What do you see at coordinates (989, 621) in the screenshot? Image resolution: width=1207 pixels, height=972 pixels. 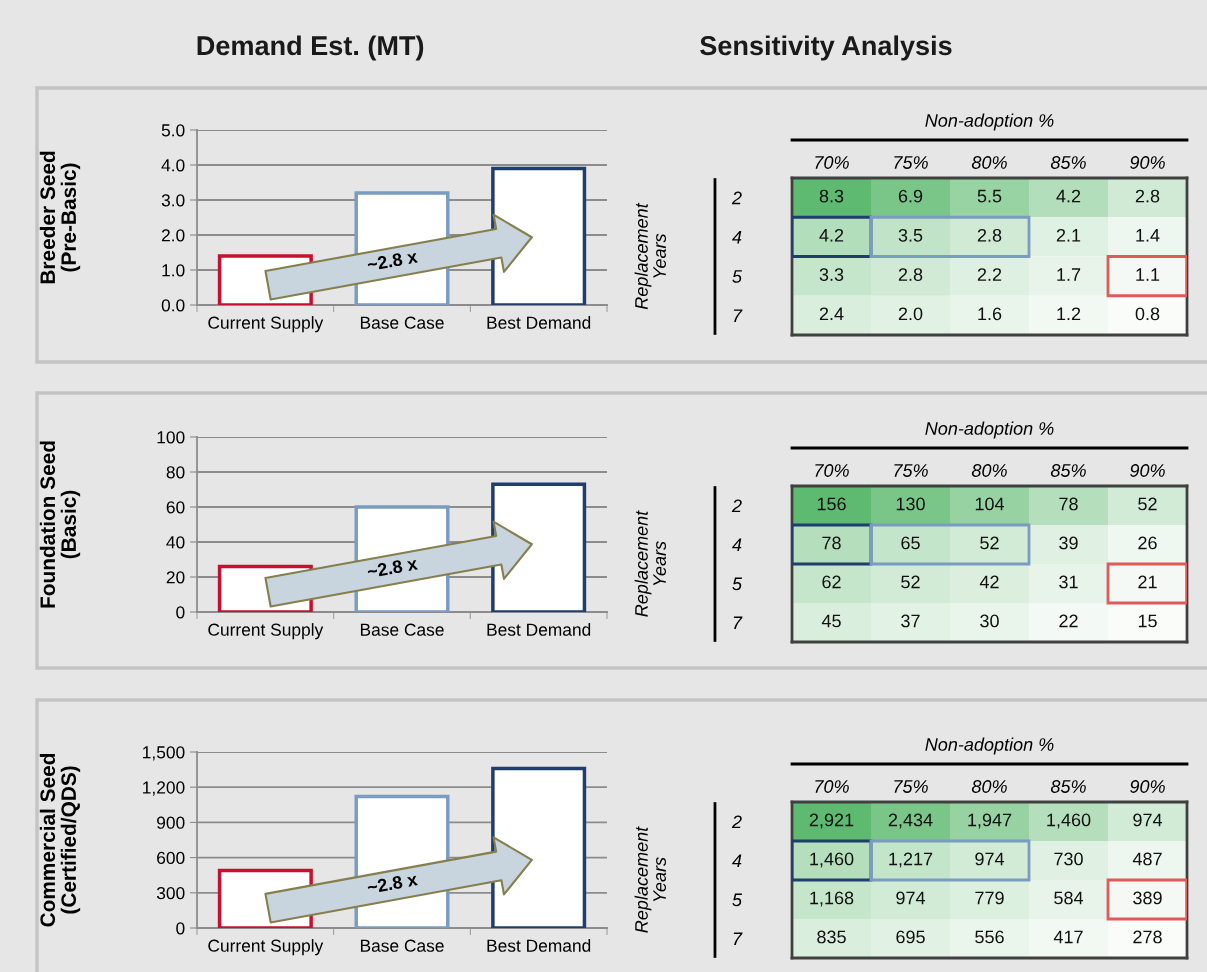 I see `data-label: 30` at bounding box center [989, 621].